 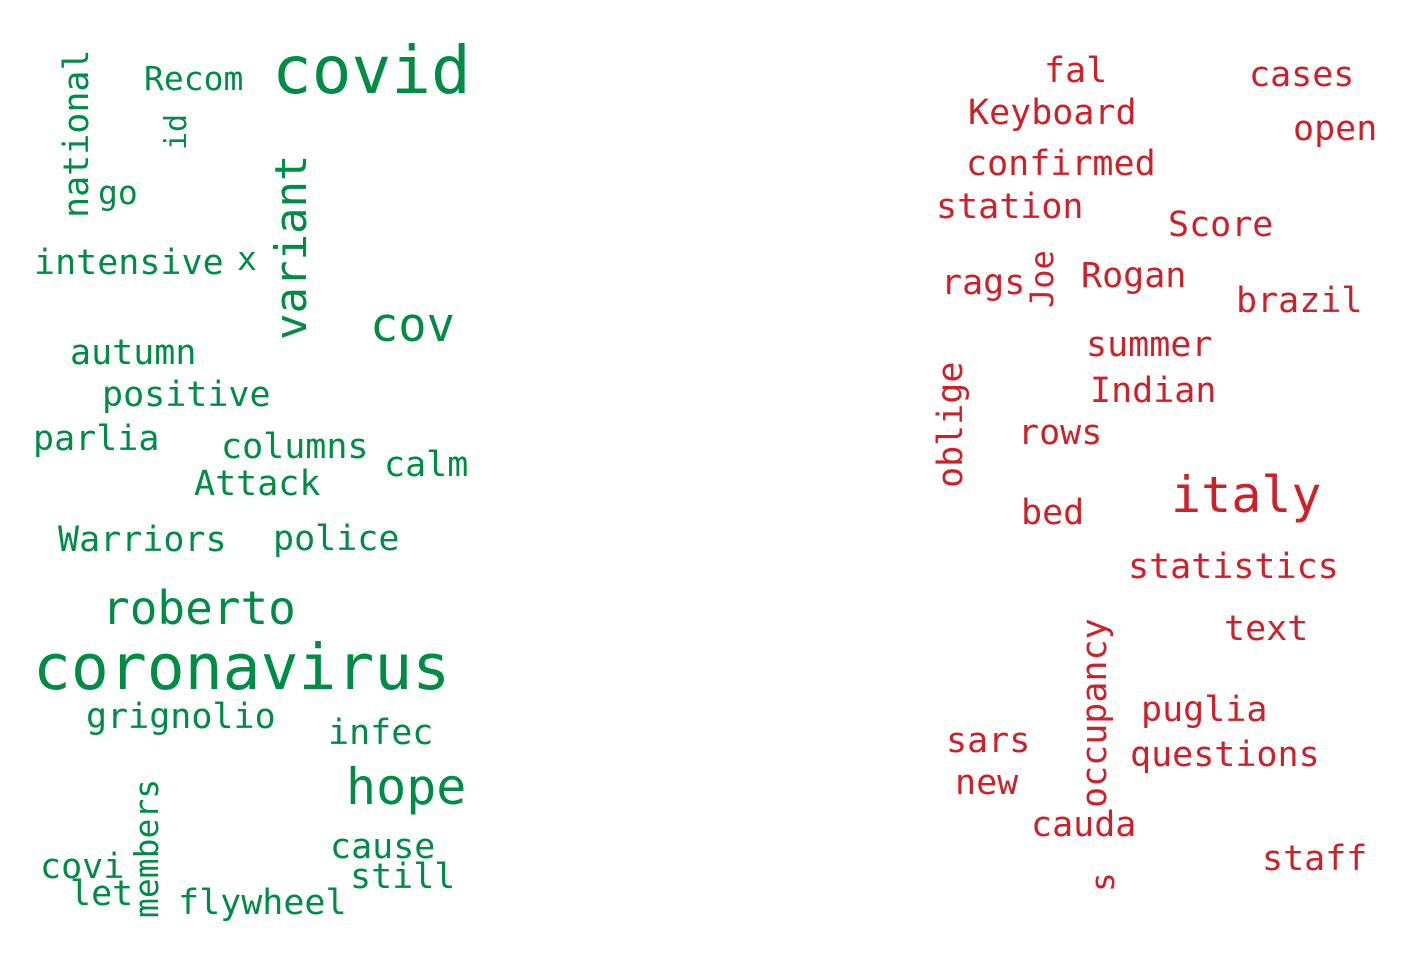 I want to click on word-bed: bed, so click(x=1053, y=513).